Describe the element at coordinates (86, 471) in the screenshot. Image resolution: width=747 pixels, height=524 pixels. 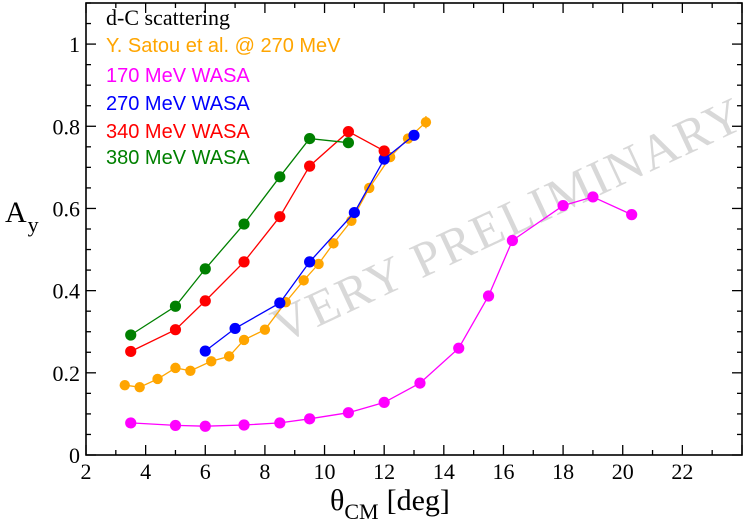
I see `x-tick-label: 2` at that location.